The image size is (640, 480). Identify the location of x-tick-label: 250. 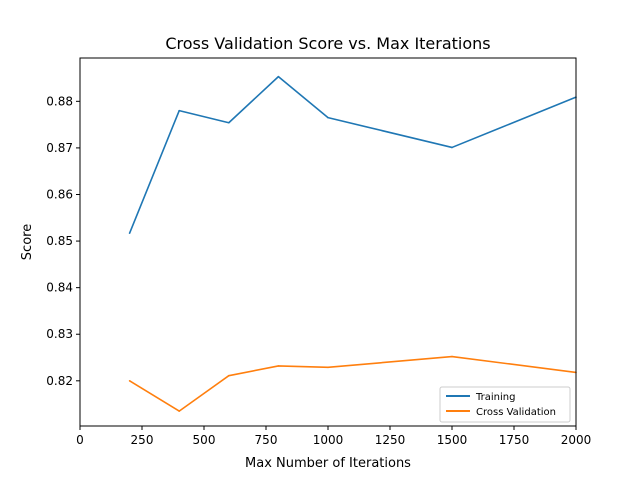
(142, 440).